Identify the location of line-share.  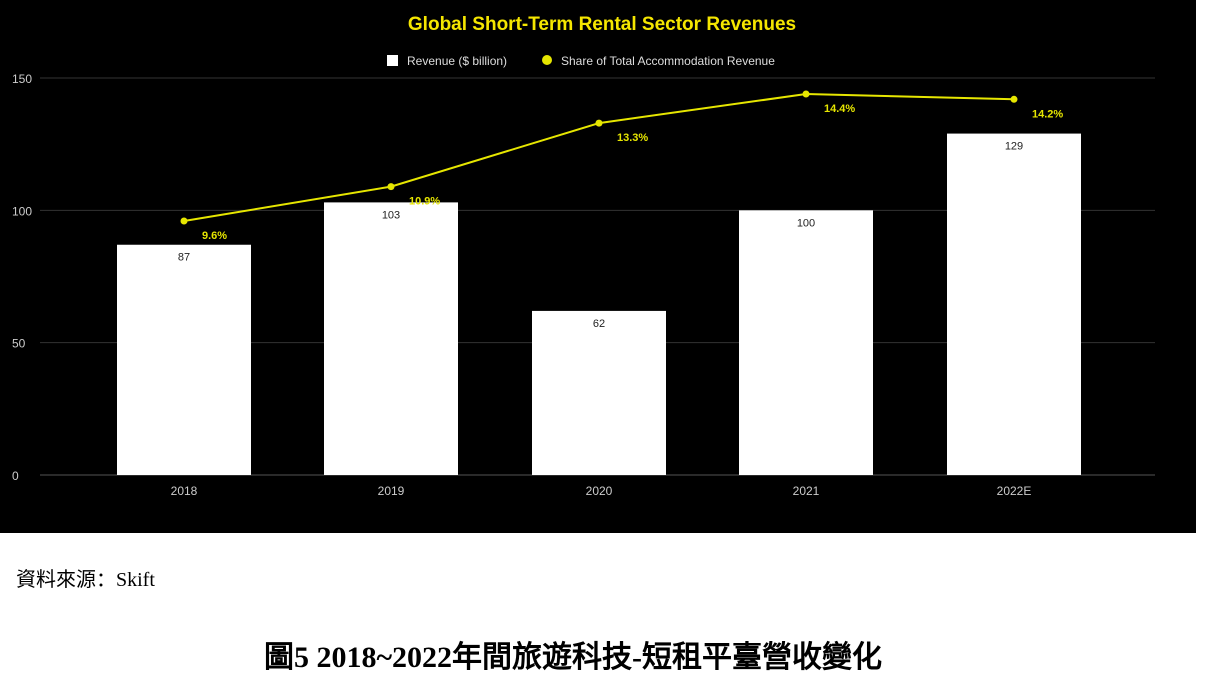
(599, 157).